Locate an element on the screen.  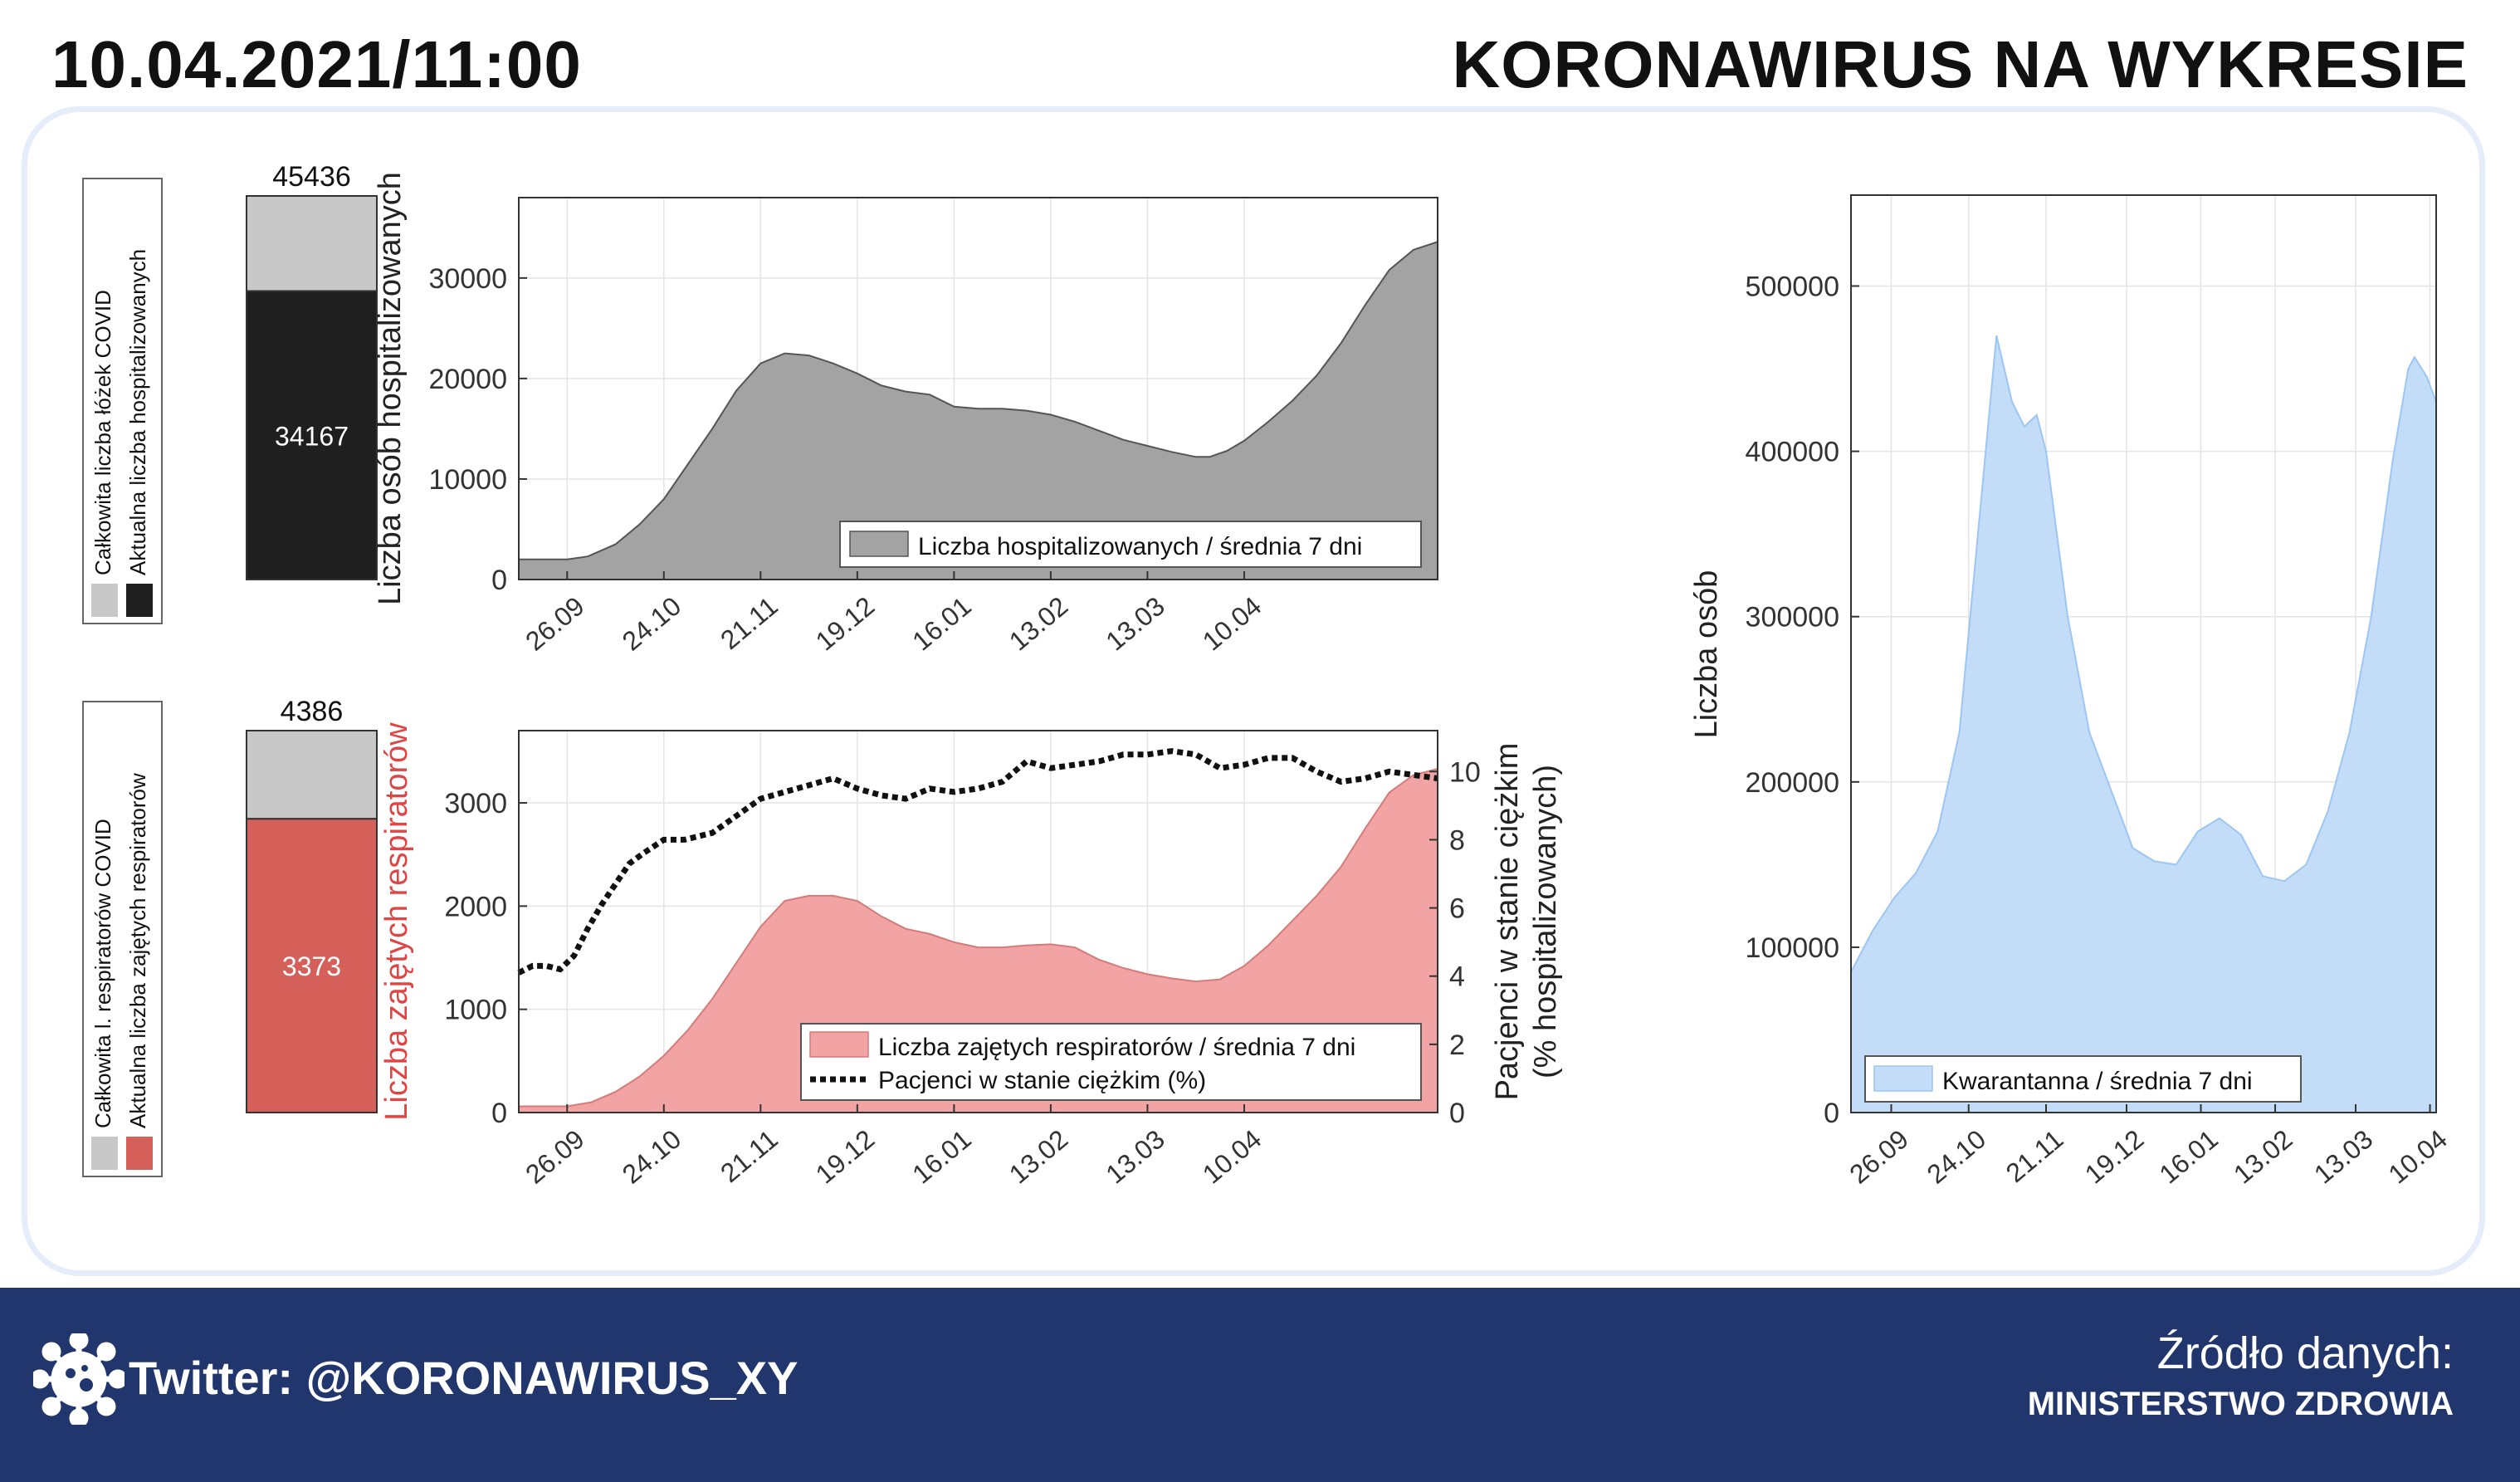
resp-y2tick-label: 2 is located at coordinates (1457, 1045).